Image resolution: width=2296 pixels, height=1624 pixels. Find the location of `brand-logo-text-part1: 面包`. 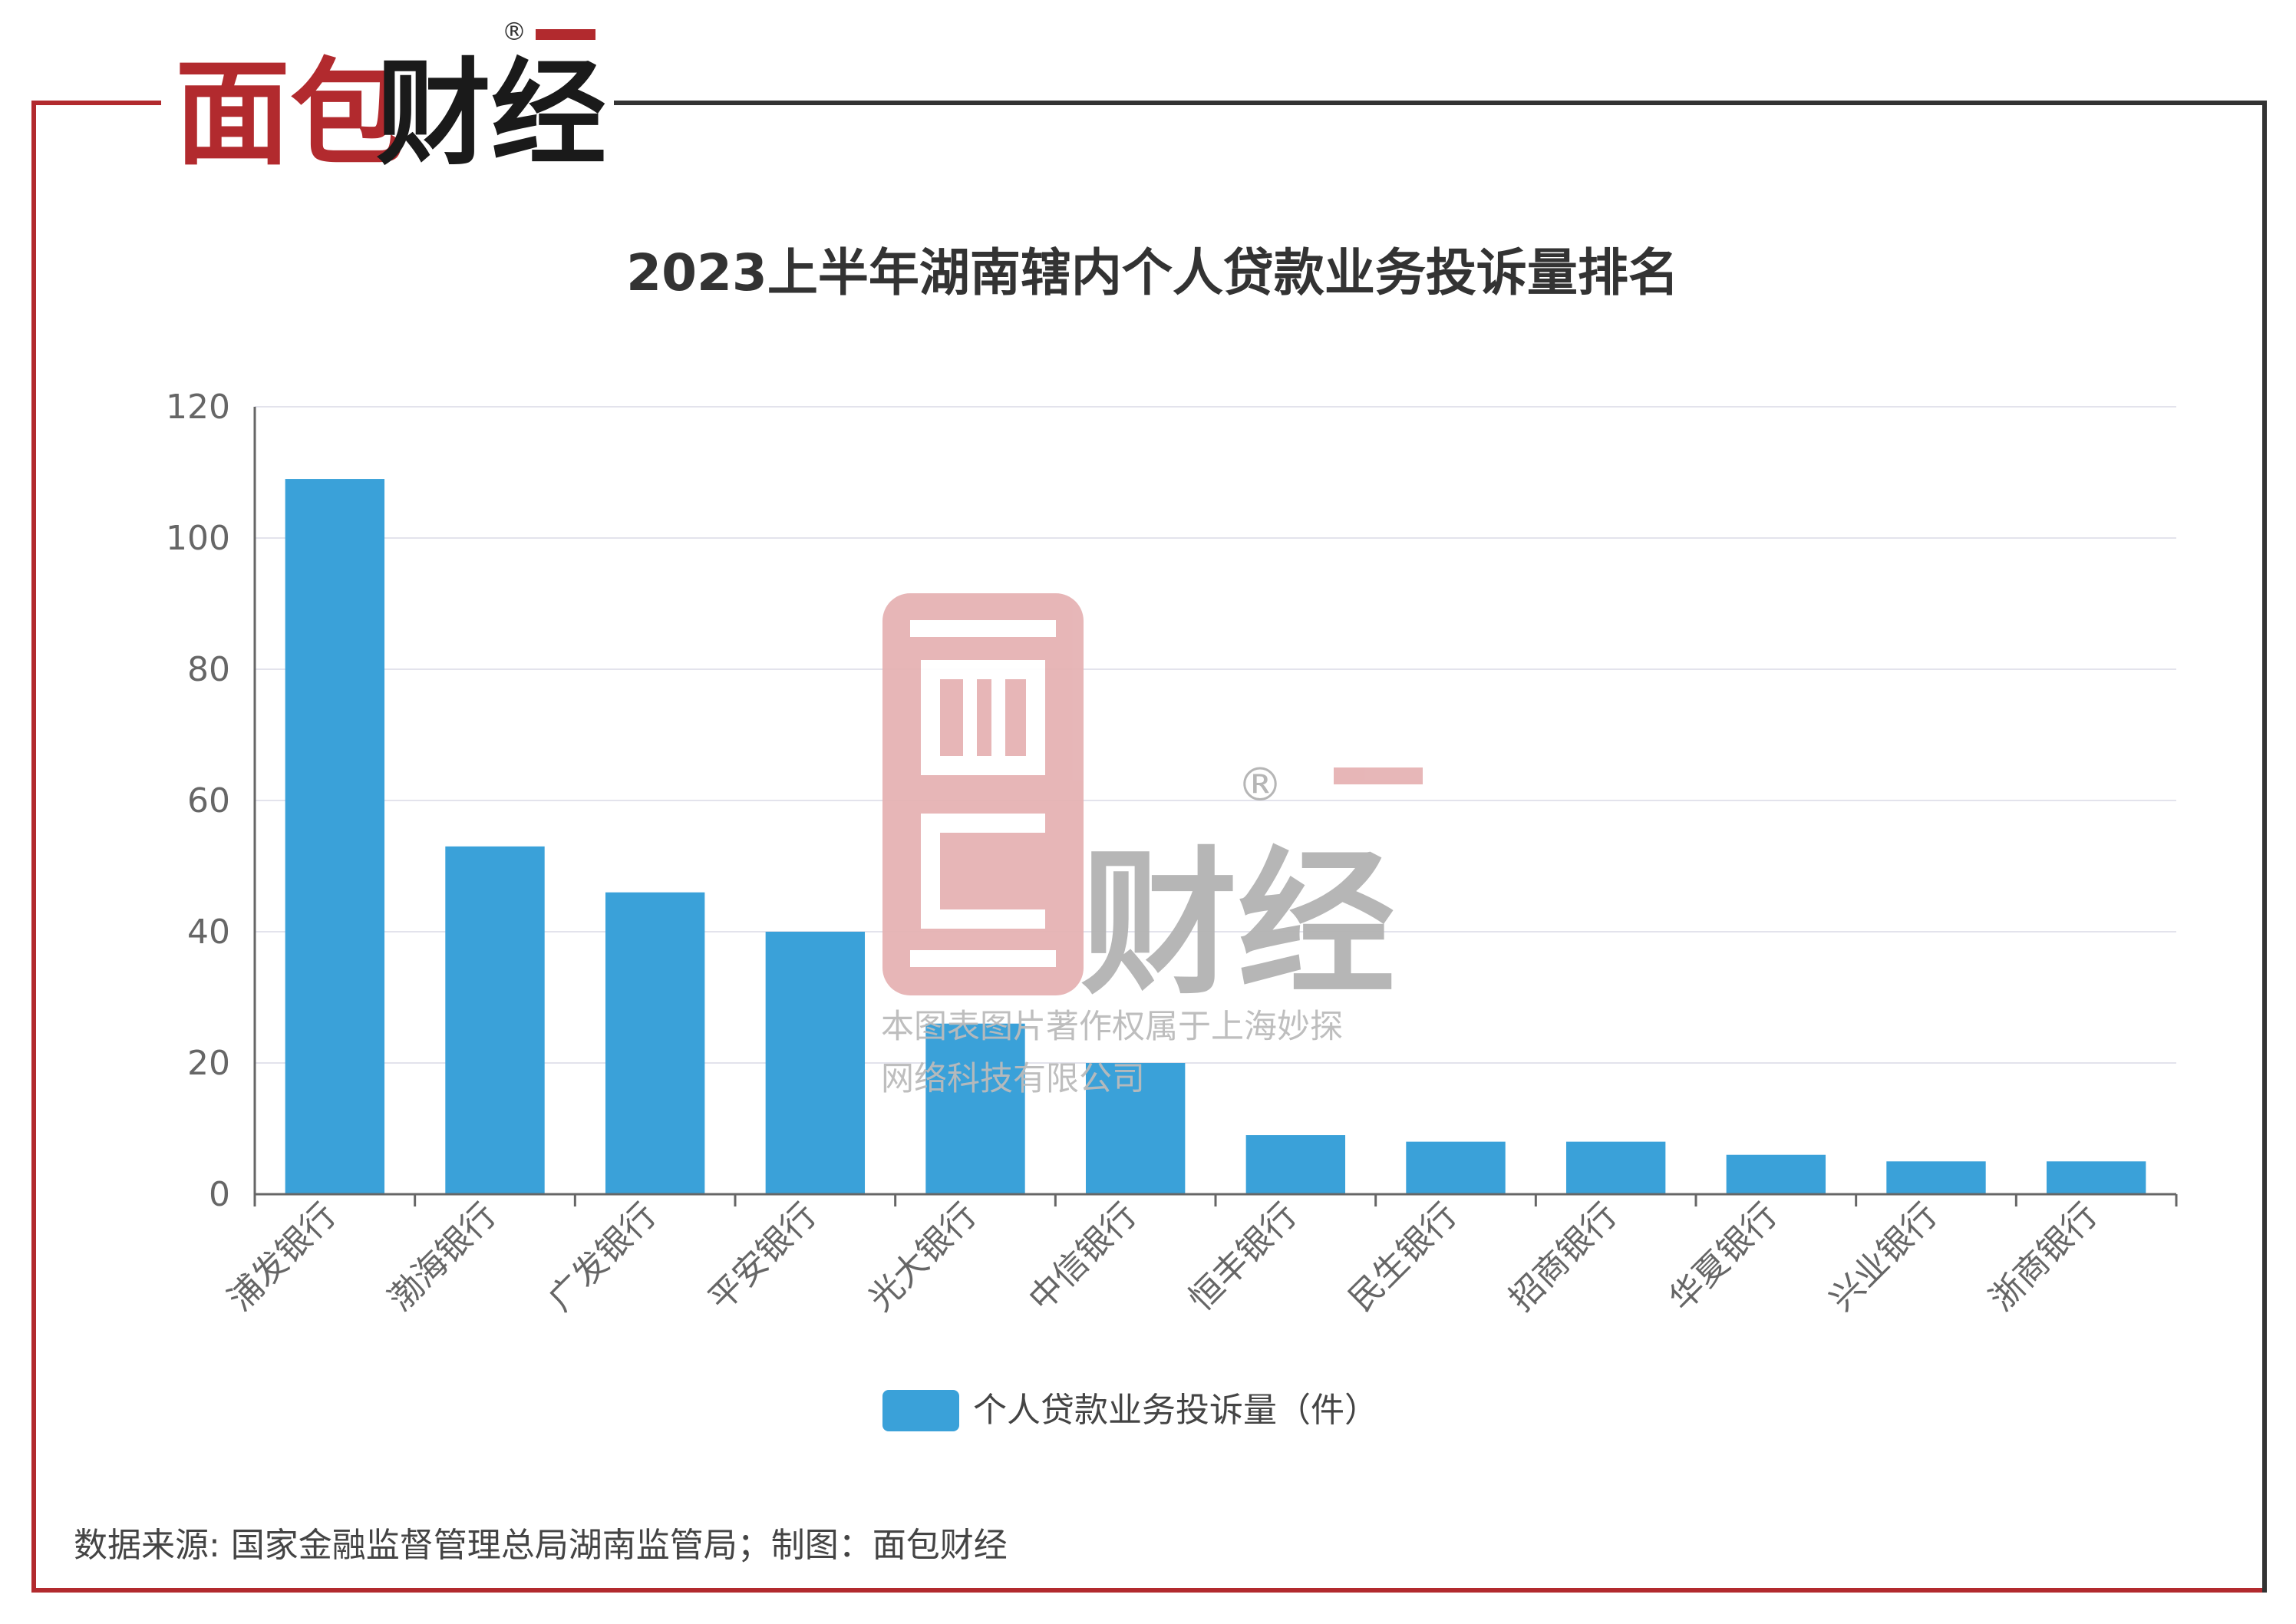

brand-logo-text-part1: 面包 is located at coordinates (290, 114).